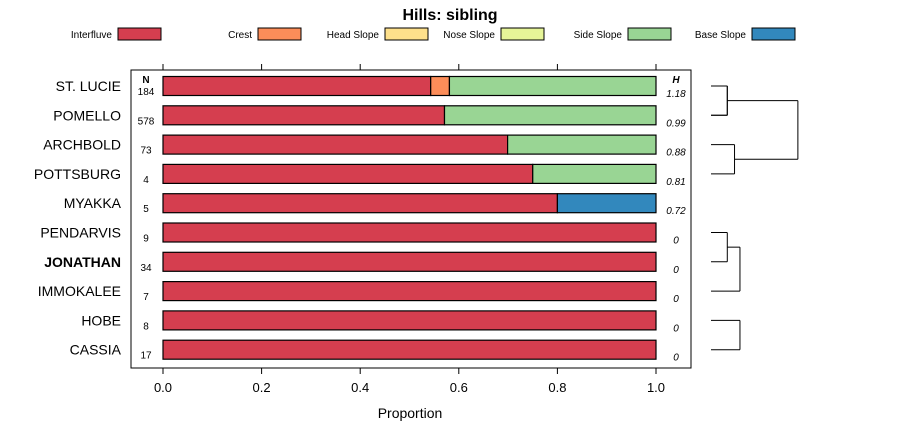 This screenshot has height=440, width=900. What do you see at coordinates (449, 15) in the screenshot?
I see `chart-title: Hills: sibling` at bounding box center [449, 15].